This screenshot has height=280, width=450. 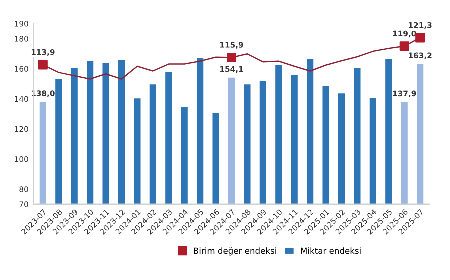 I want to click on legend-label: Birim değer endeksi, so click(x=235, y=251).